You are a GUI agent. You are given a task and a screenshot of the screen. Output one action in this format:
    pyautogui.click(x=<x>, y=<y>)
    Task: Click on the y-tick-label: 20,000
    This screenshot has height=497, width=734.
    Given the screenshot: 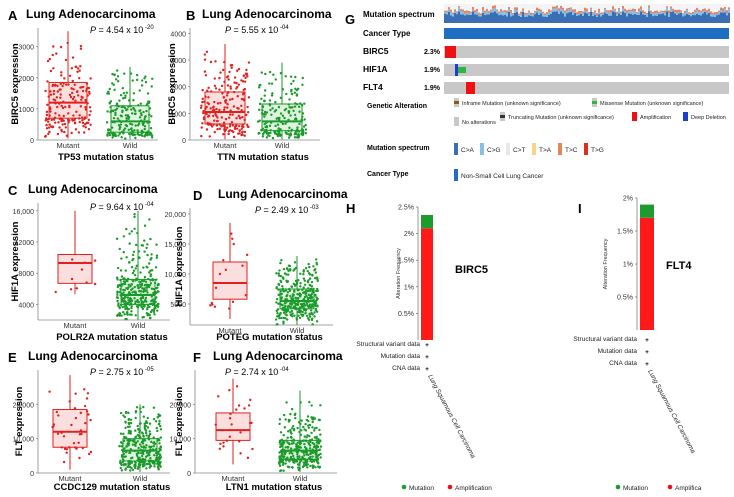 What is the action you would take?
    pyautogui.click(x=181, y=405)
    